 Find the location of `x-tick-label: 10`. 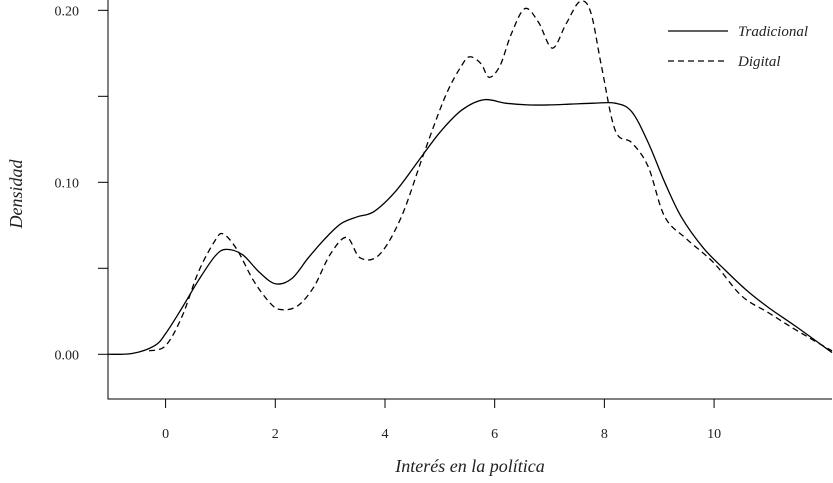

x-tick-label: 10 is located at coordinates (714, 434).